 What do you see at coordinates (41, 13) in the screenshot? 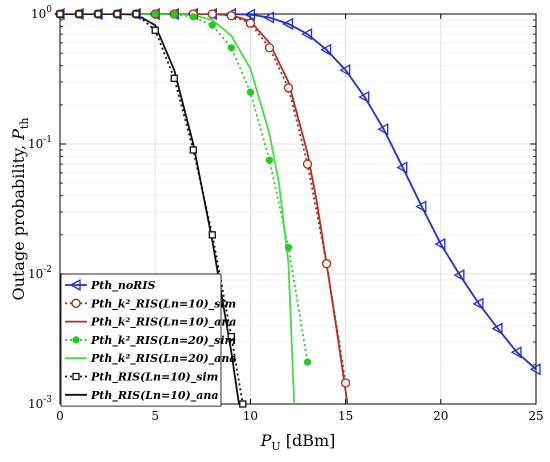
I see `y-tick-label: 10⁰` at bounding box center [41, 13].